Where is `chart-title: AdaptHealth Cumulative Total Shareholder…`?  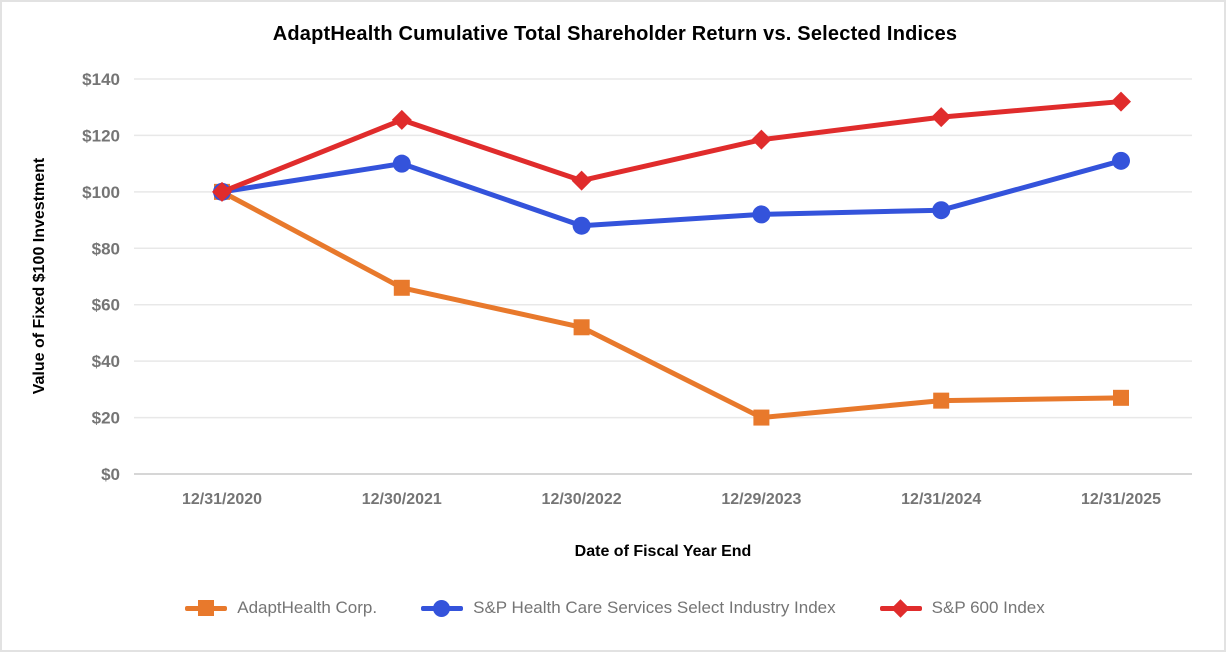 chart-title: AdaptHealth Cumulative Total Shareholder… is located at coordinates (615, 34).